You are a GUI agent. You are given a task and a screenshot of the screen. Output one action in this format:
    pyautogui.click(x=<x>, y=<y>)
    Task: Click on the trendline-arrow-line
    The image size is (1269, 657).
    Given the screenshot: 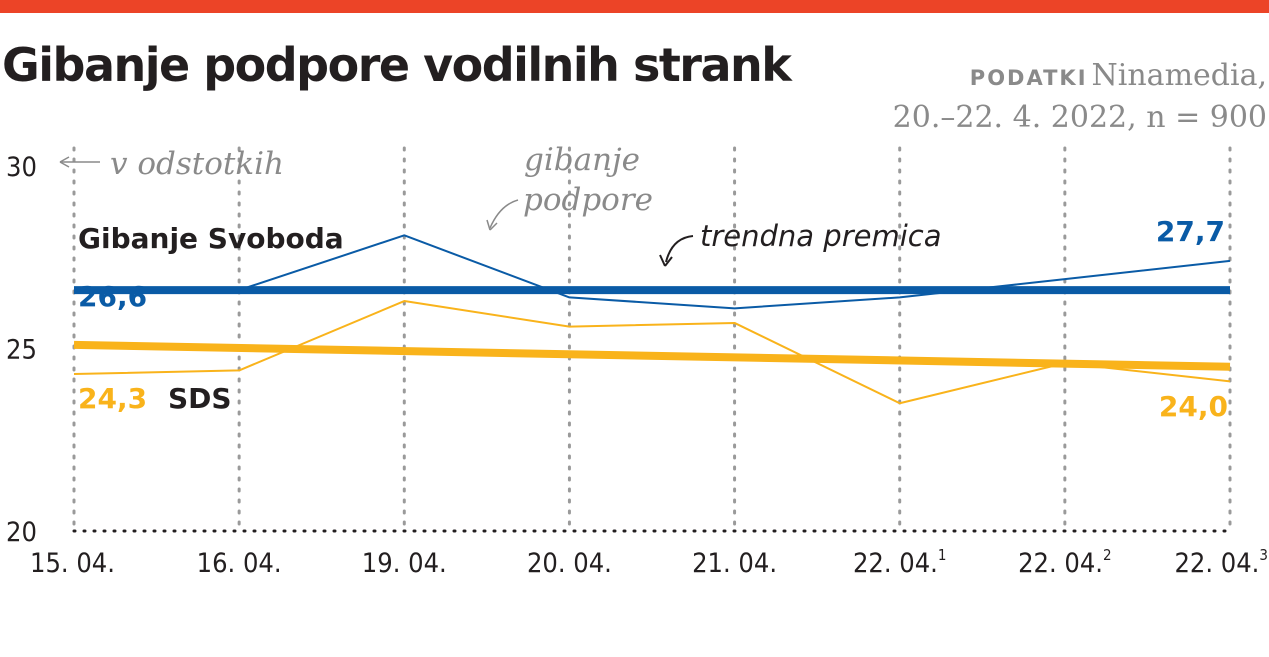 What is the action you would take?
    pyautogui.click(x=679, y=249)
    